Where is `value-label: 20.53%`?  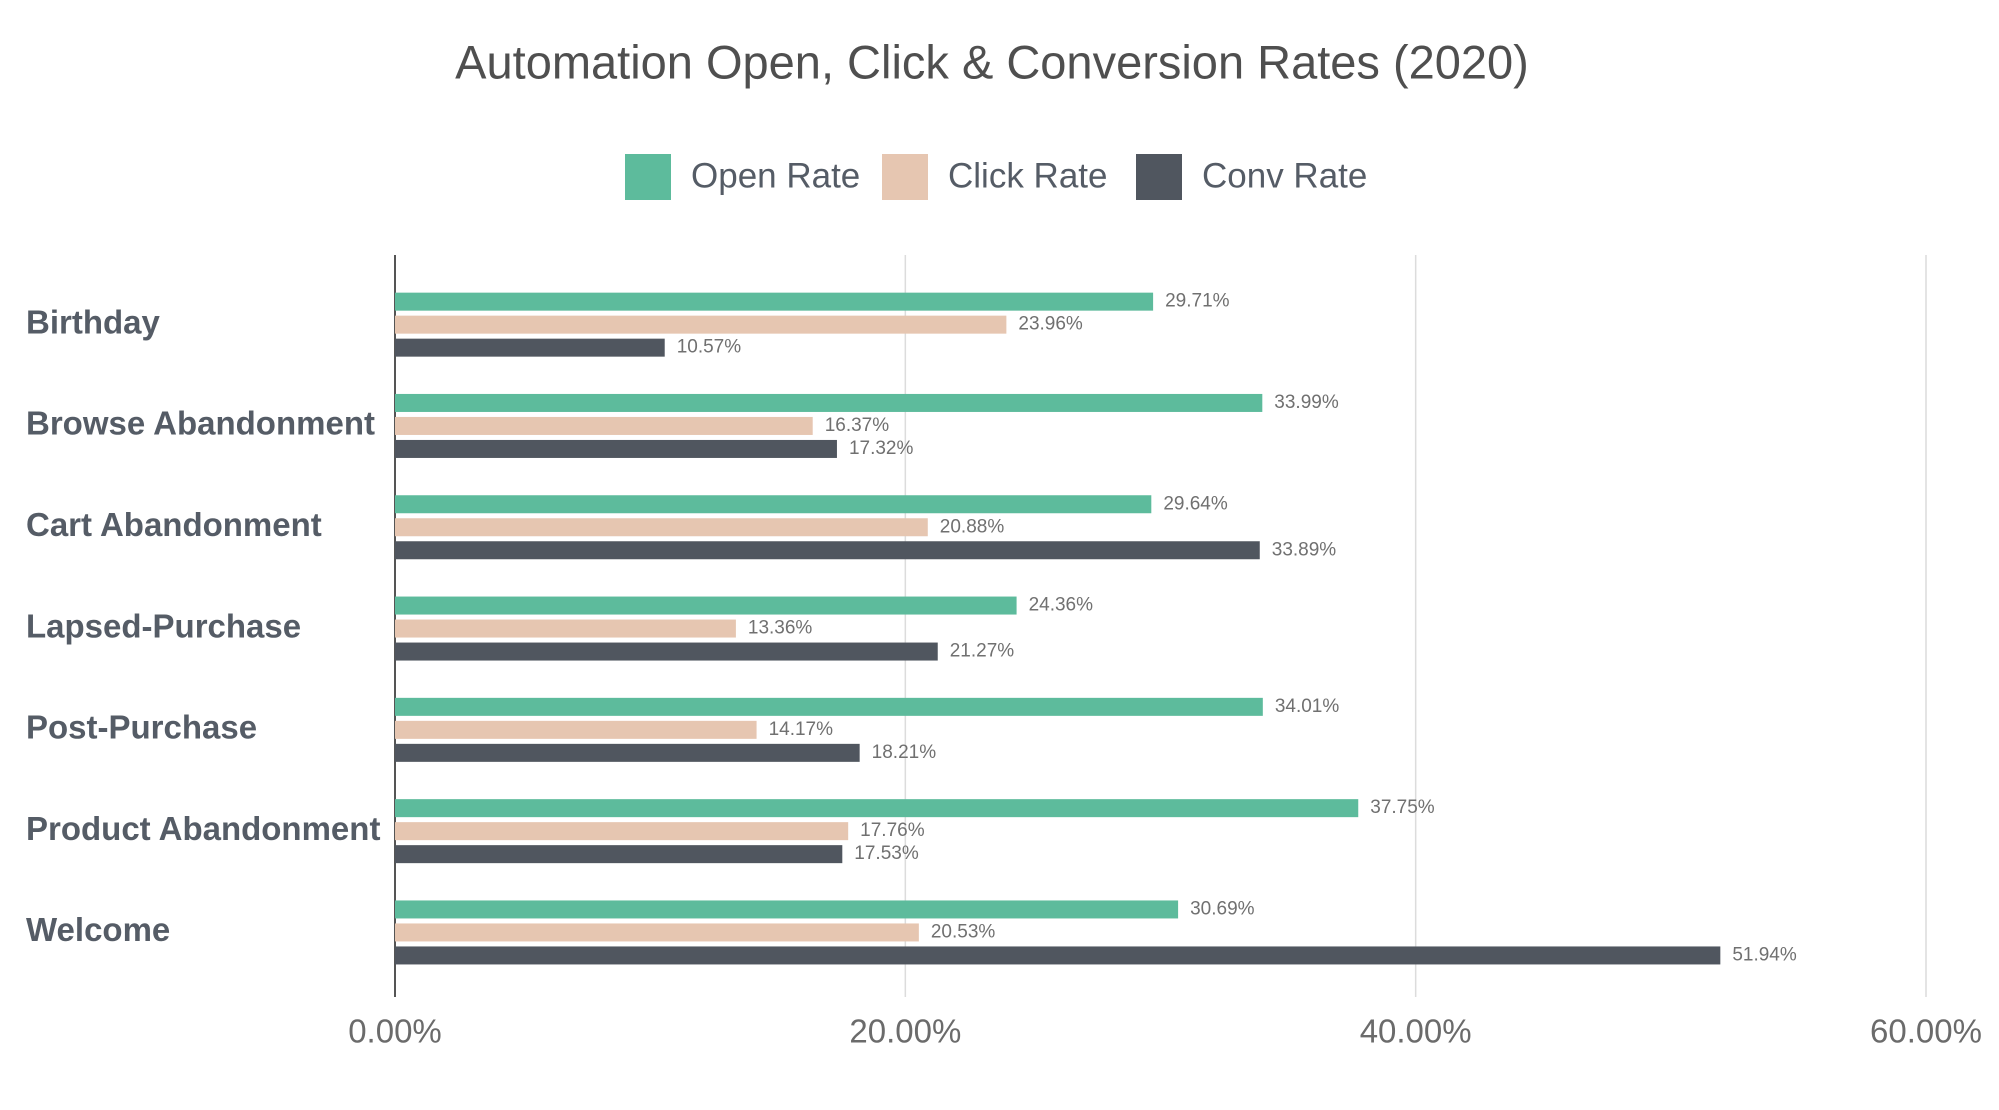
value-label: 20.53% is located at coordinates (963, 931).